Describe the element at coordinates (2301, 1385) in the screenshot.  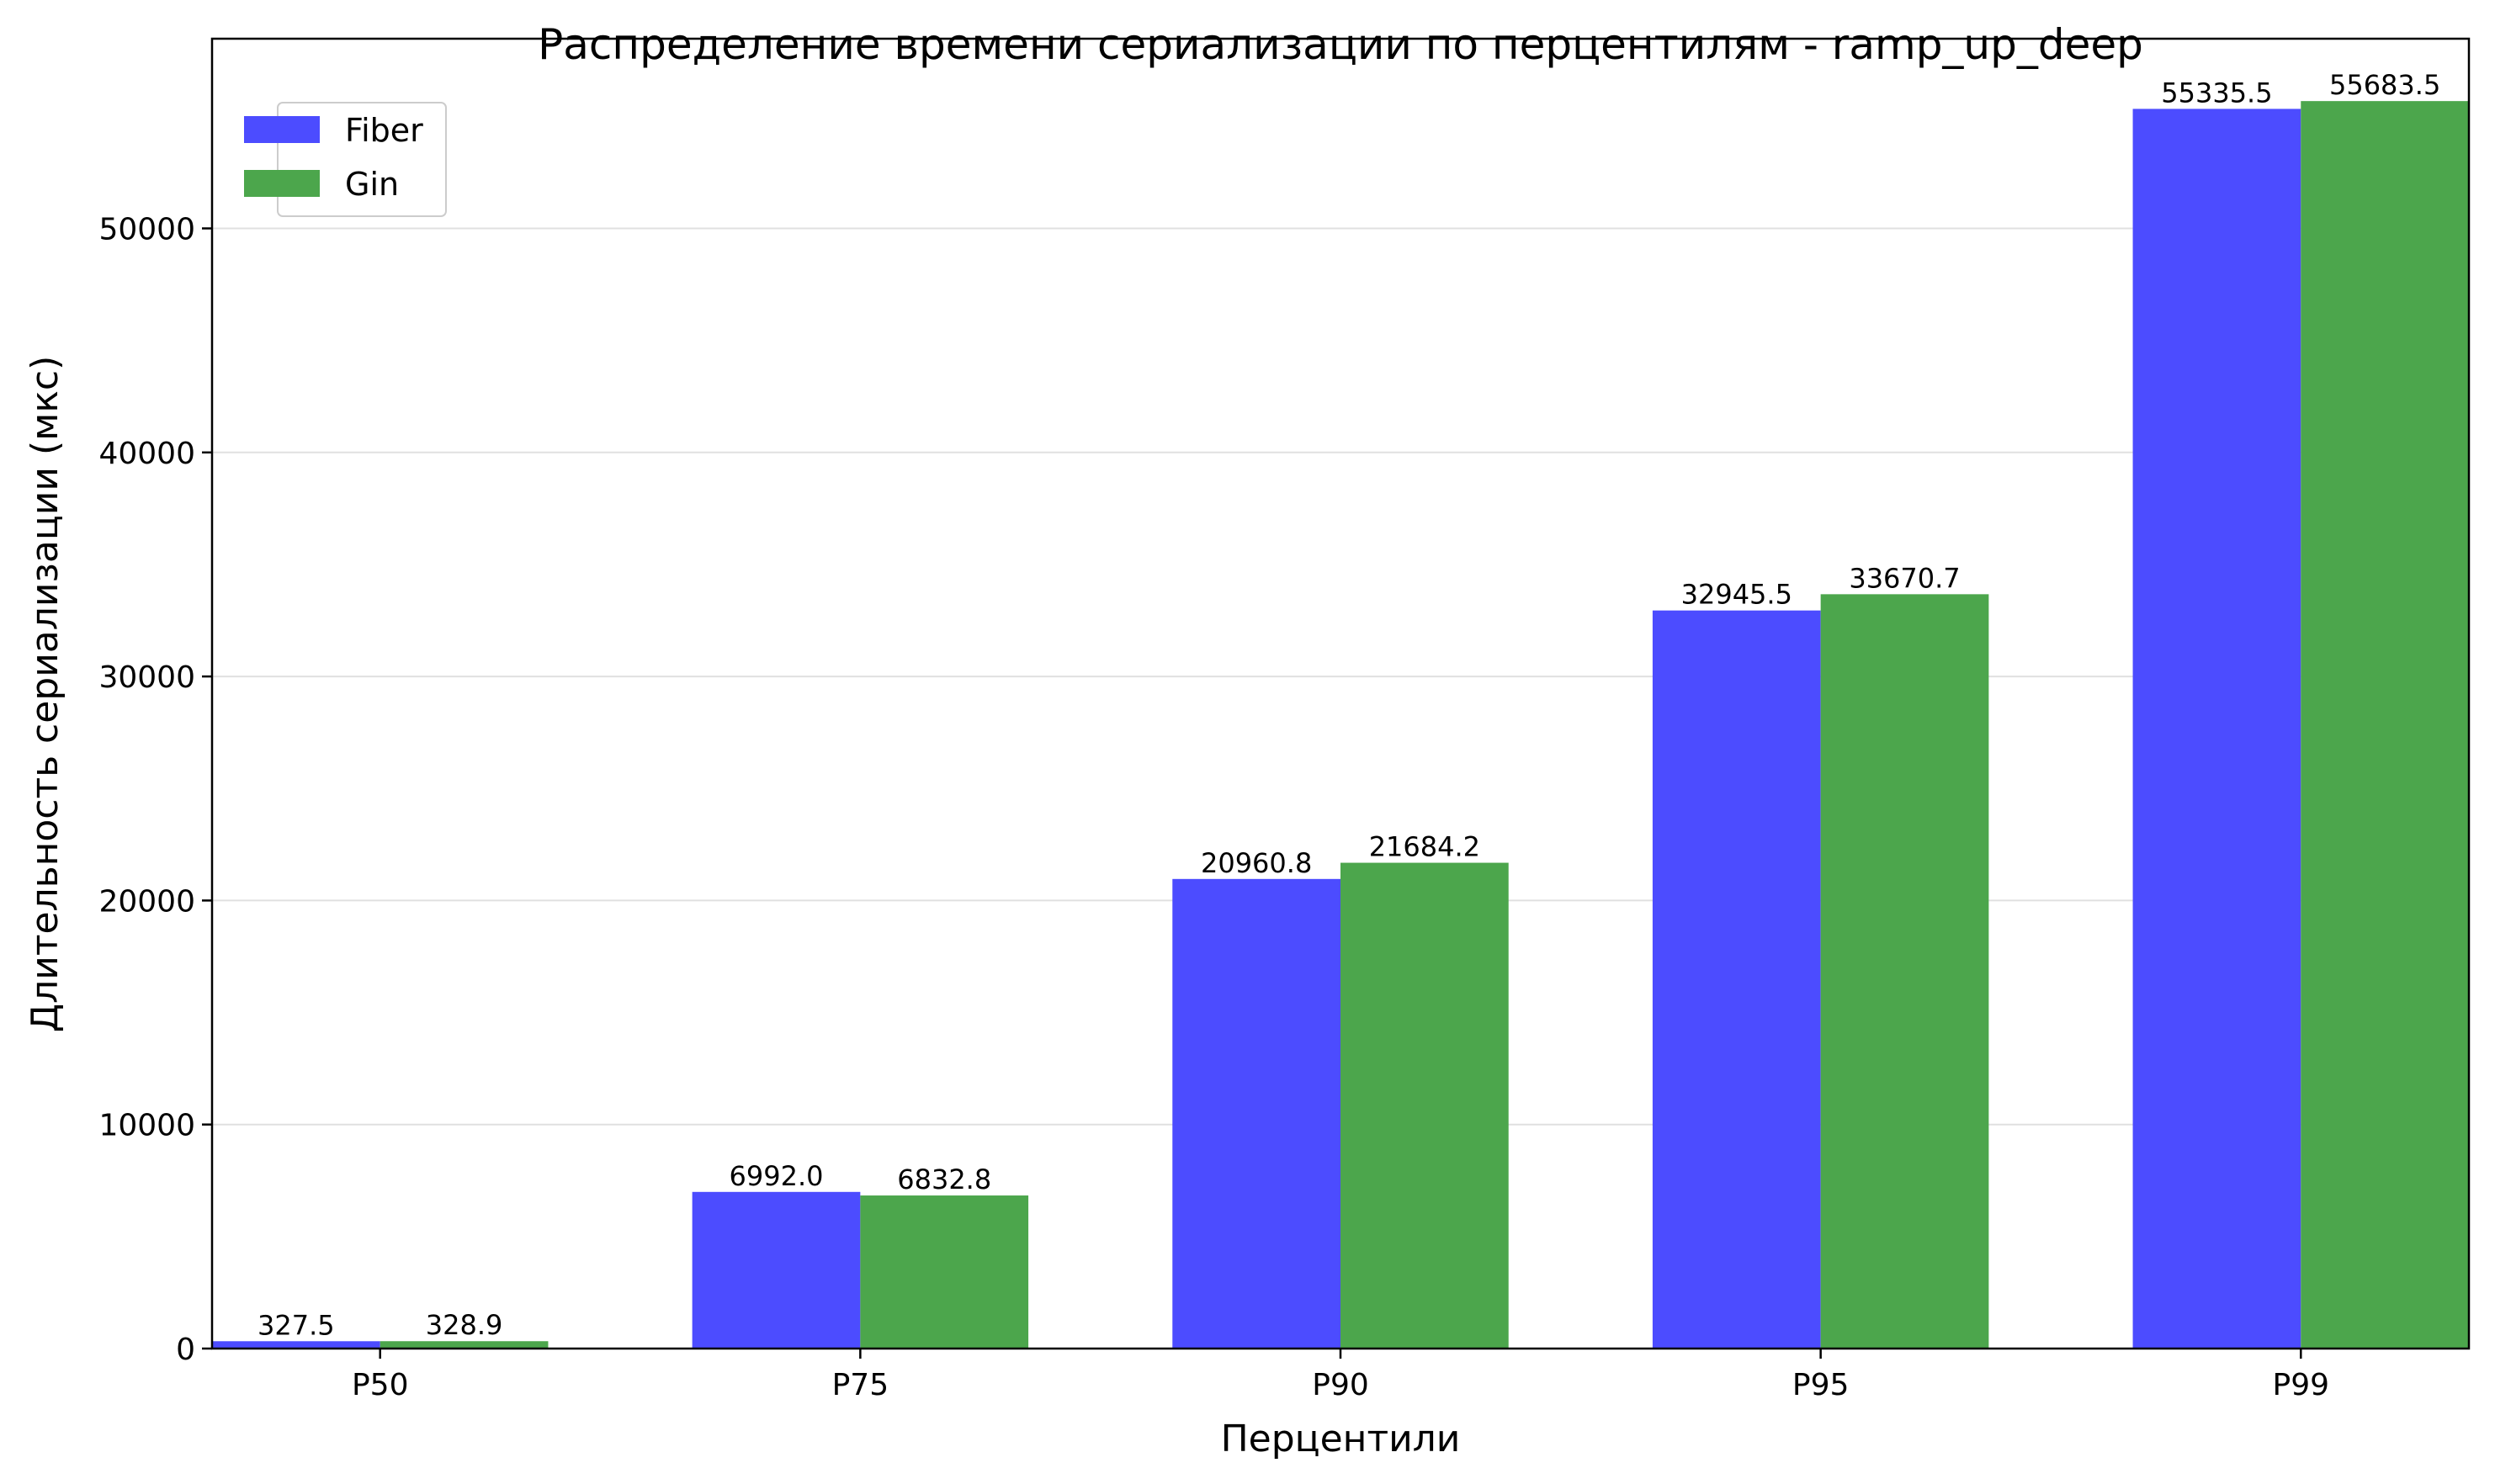
I see `x-tick-label: P99` at that location.